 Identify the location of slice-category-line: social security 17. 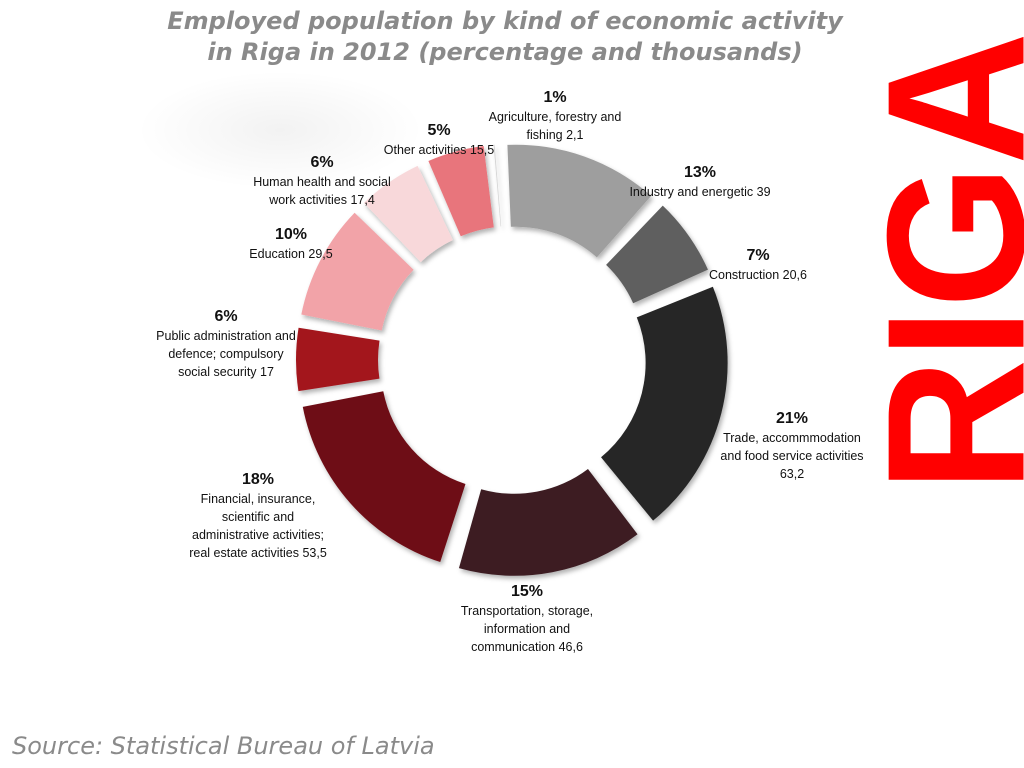
(226, 372).